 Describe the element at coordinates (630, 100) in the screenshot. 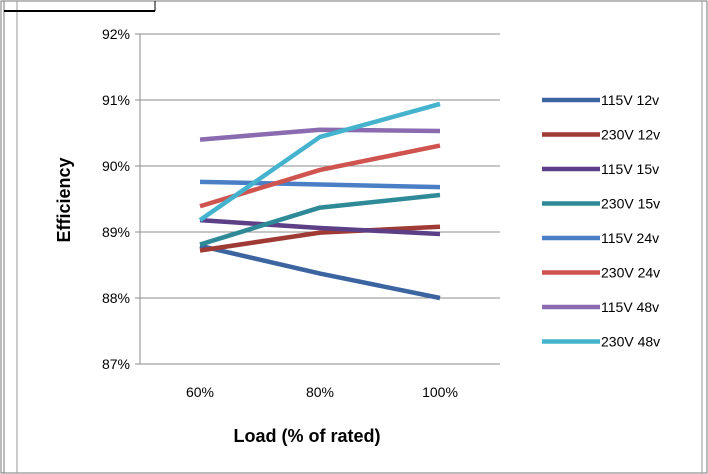

I see `legend-label: 115V 12v` at that location.